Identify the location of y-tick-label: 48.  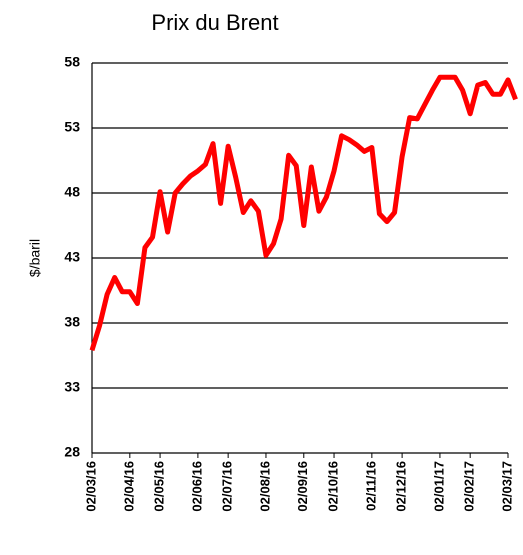
(72, 192).